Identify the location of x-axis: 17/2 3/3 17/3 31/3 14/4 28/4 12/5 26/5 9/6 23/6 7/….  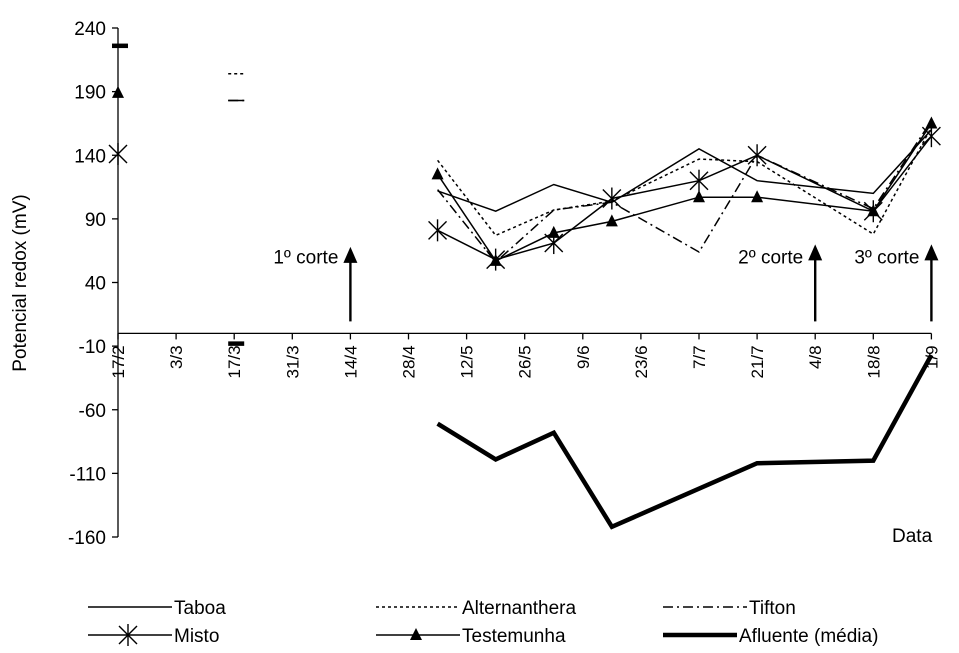
(525, 355).